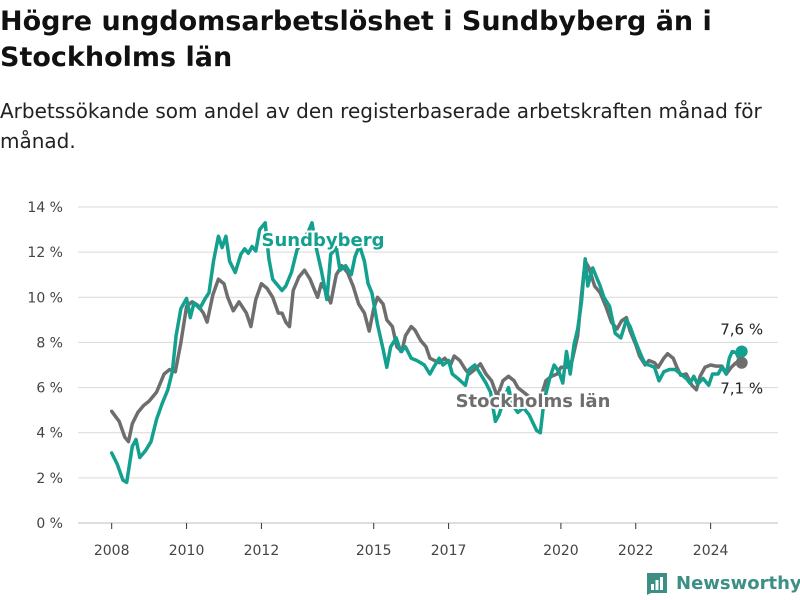 This screenshot has height=600, width=800. Describe the element at coordinates (711, 551) in the screenshot. I see `x-tick-label: 2024` at that location.